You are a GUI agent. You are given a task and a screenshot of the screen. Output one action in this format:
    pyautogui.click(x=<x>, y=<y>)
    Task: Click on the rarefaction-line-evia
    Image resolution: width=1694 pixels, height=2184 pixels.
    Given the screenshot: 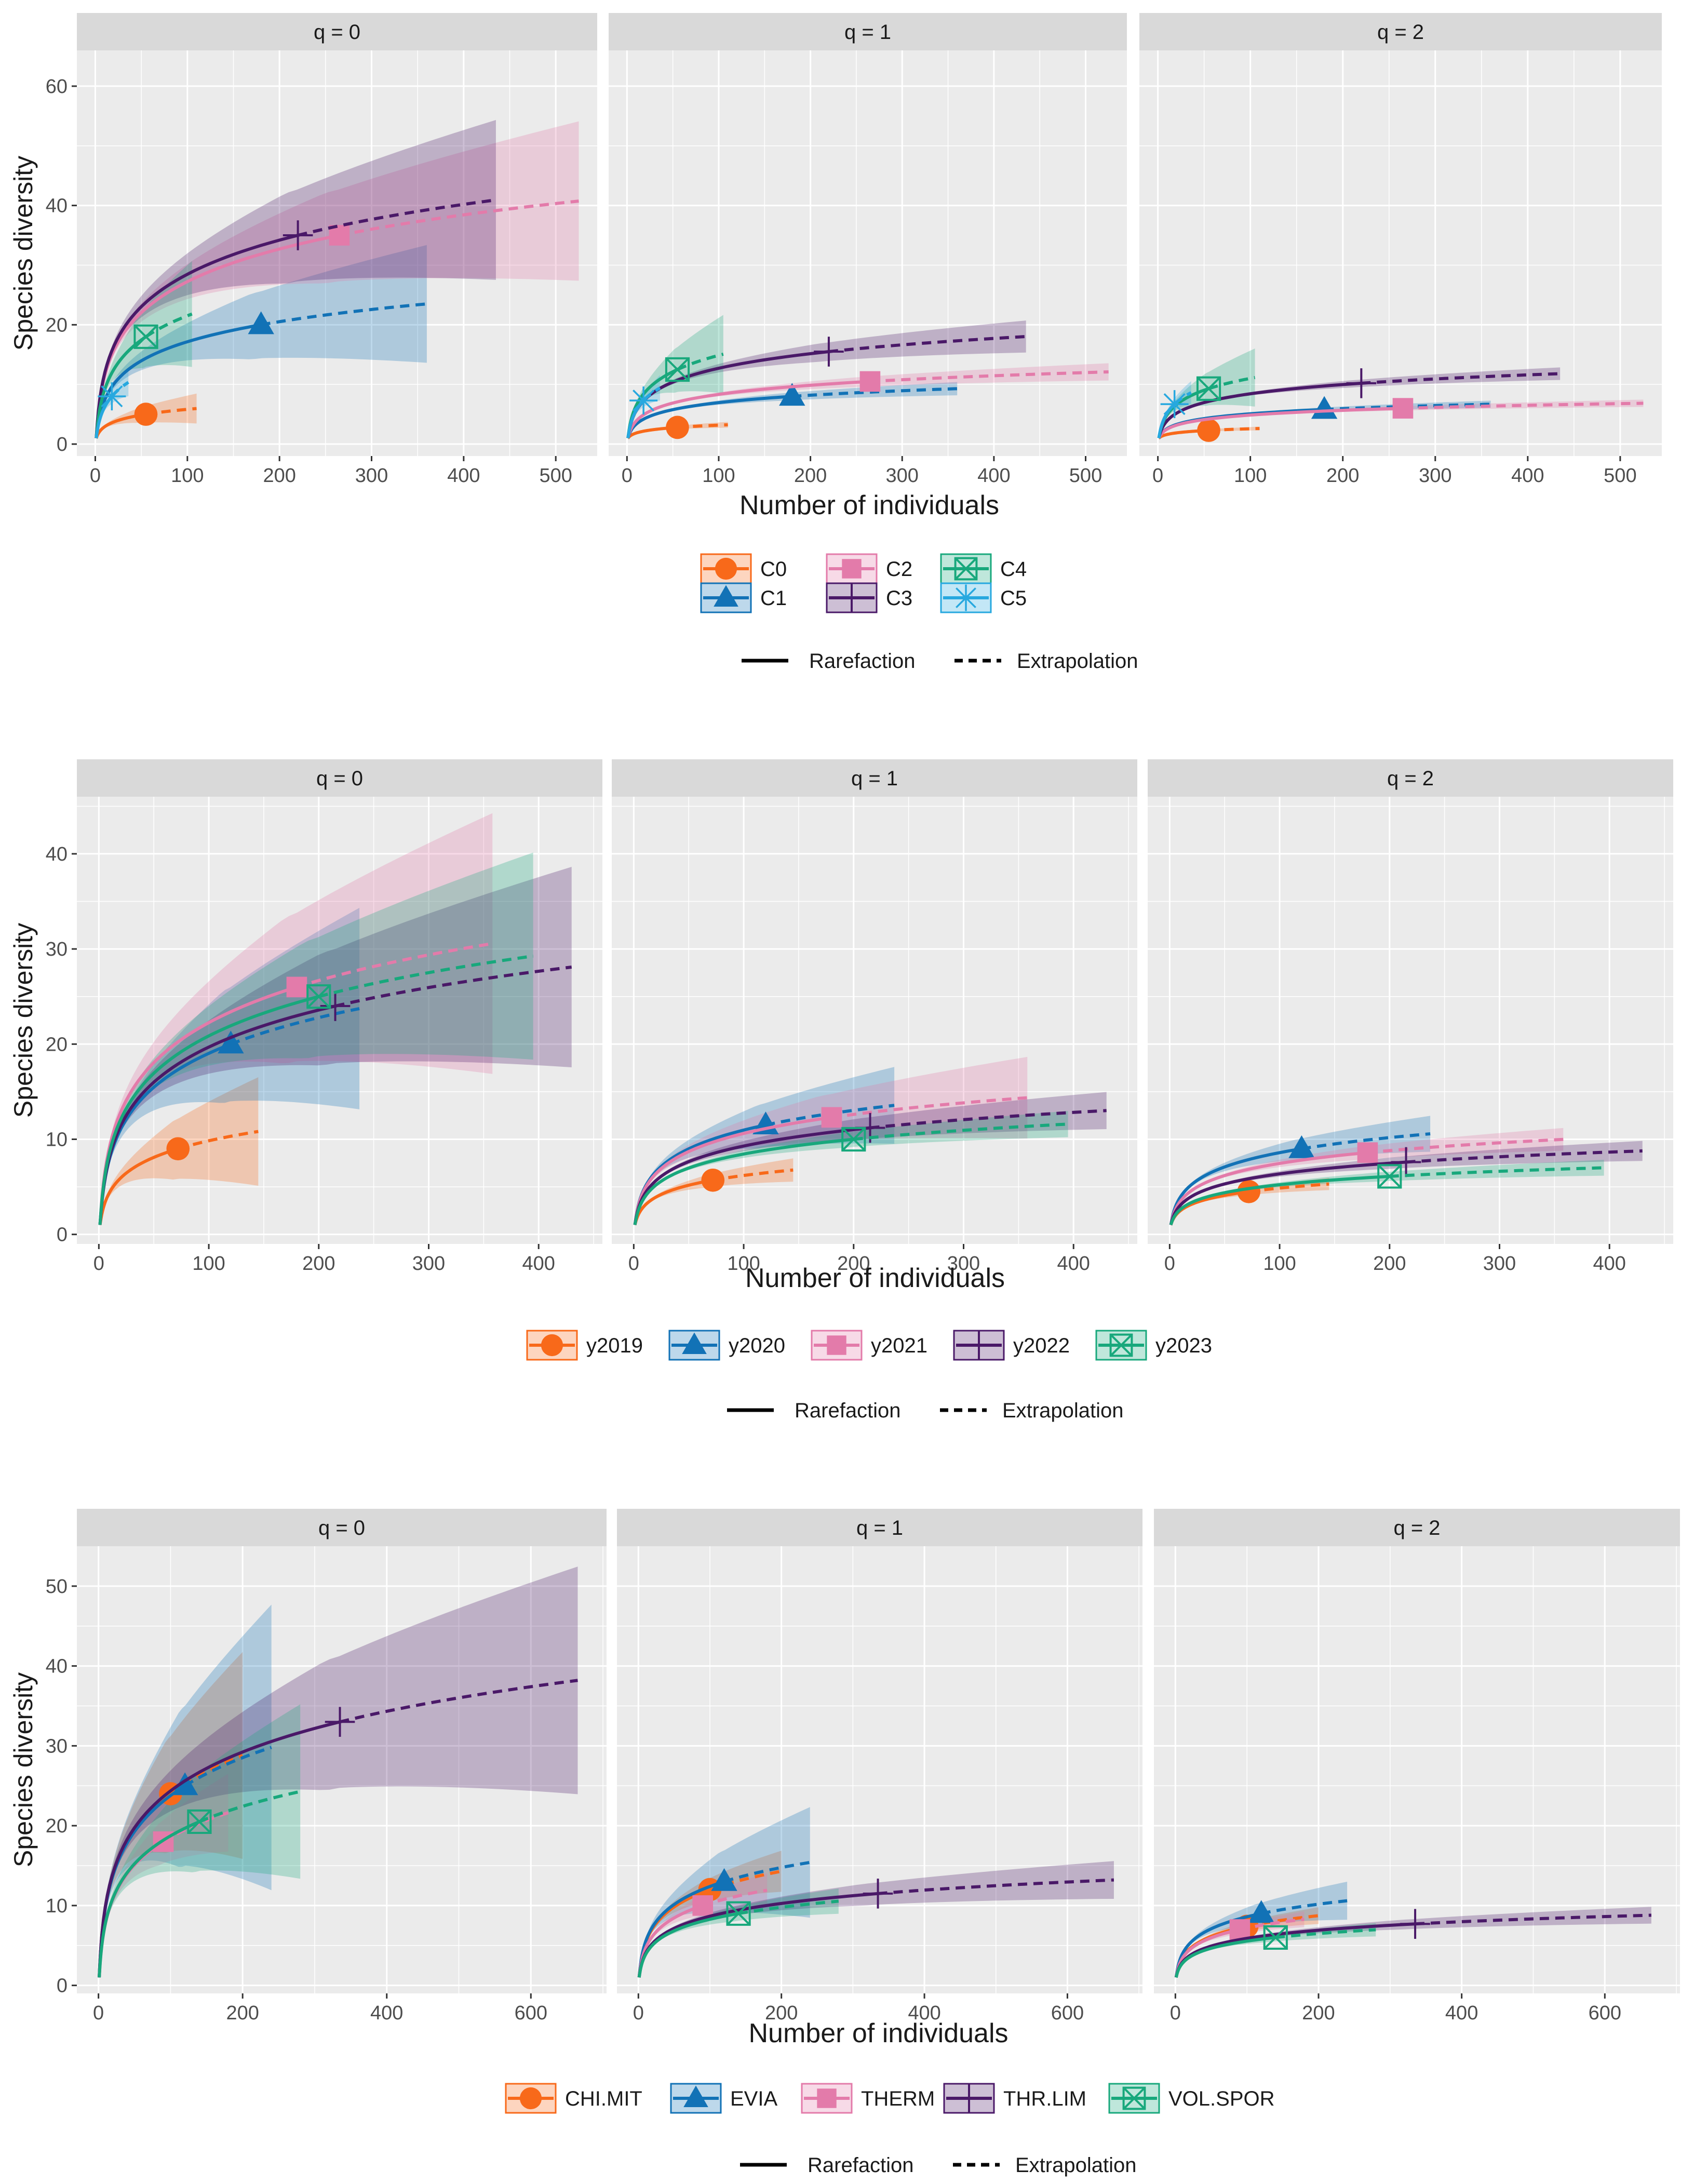 What is the action you would take?
    pyautogui.click(x=1218, y=1945)
    